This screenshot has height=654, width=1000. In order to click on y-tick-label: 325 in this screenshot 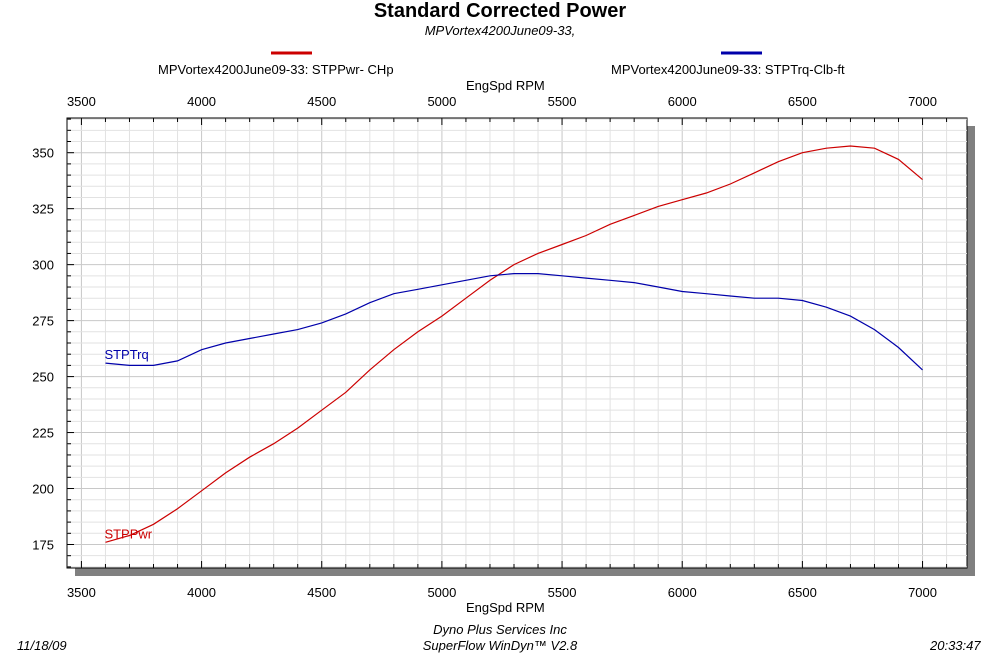, I will do `click(43, 209)`.